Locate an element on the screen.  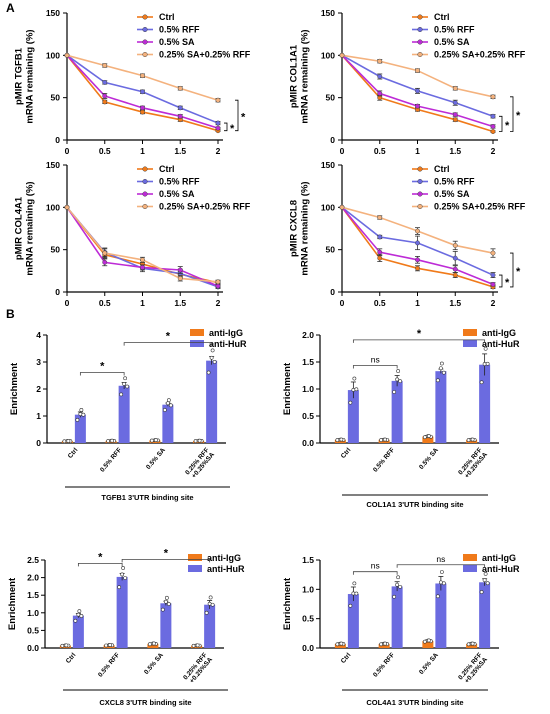
x-tick-label-line: Ctrl is located at coordinates (73, 453).